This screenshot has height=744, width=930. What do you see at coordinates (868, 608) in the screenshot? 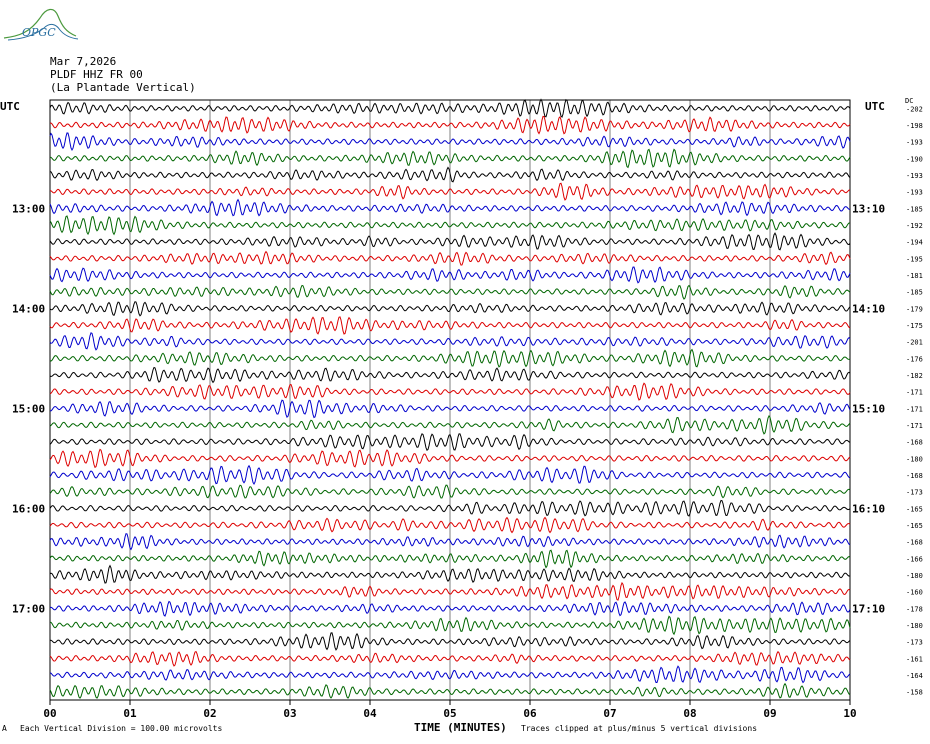
I see `hour-label-right: 17:10` at bounding box center [868, 608].